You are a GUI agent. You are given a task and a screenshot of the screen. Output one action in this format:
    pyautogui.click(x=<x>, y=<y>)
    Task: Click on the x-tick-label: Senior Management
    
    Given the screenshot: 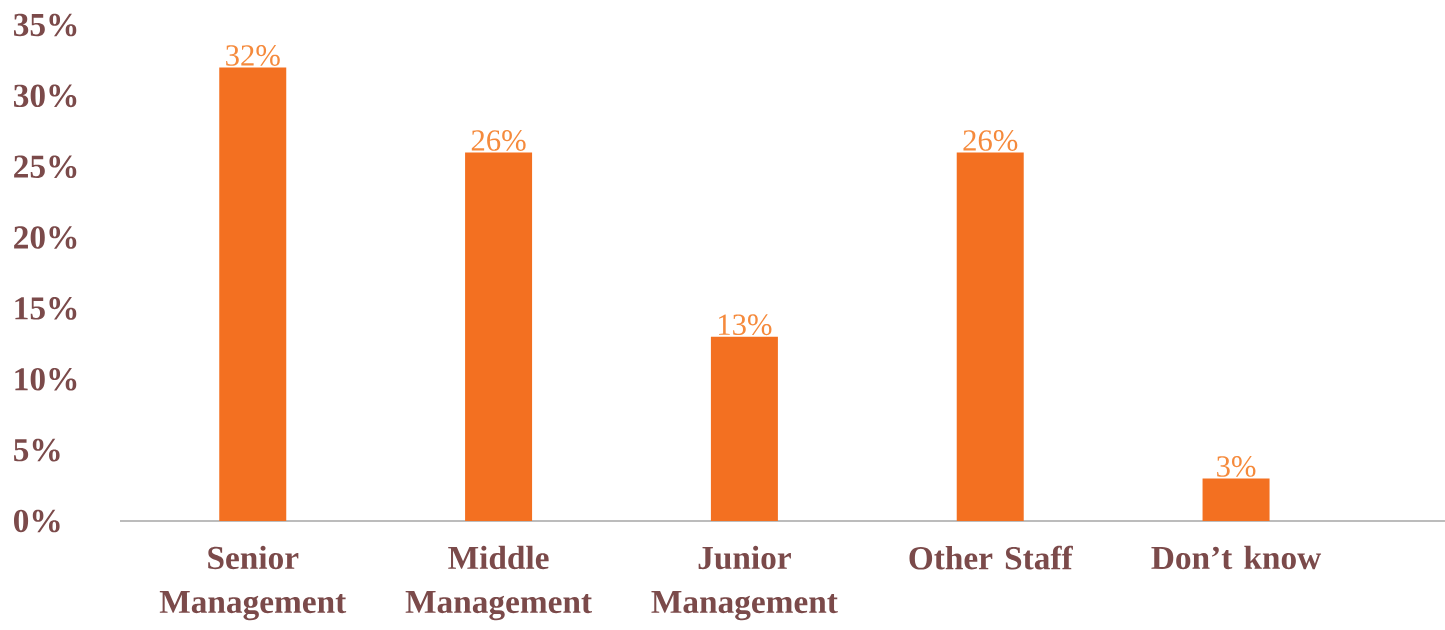 What is the action you would take?
    pyautogui.click(x=253, y=583)
    